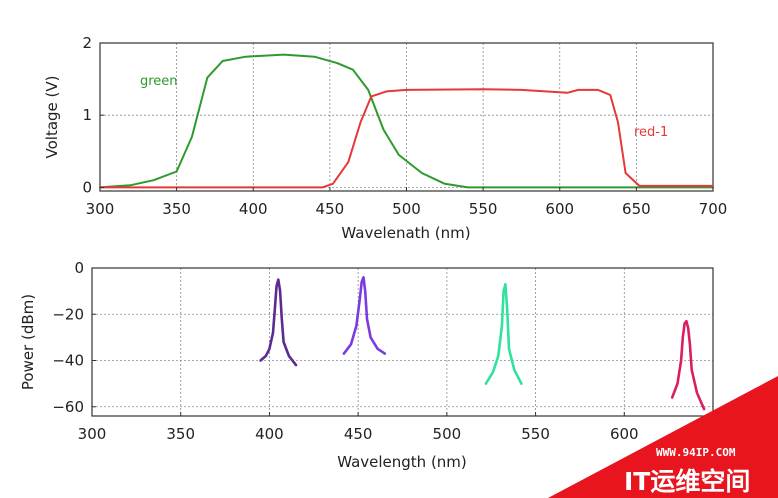 The width and height of the screenshot is (778, 498). What do you see at coordinates (68, 314) in the screenshot?
I see `y-tick-label: −20` at bounding box center [68, 314].